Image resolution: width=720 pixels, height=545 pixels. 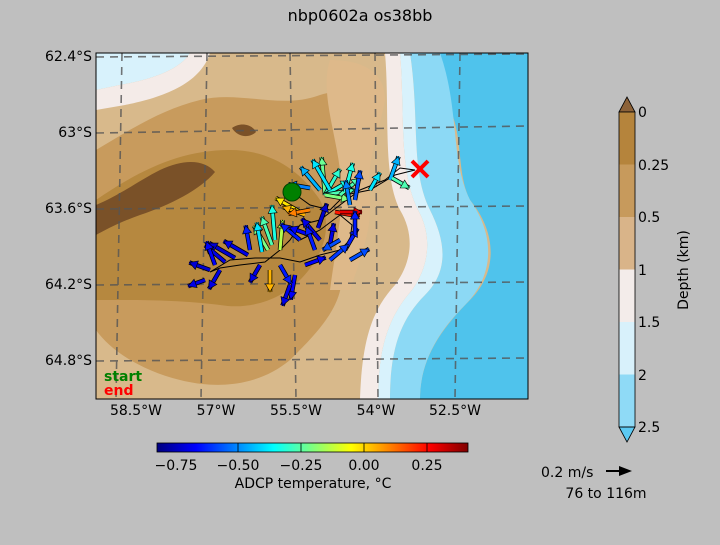 I want to click on lon-tick-label: 52.5°W, so click(x=455, y=411).